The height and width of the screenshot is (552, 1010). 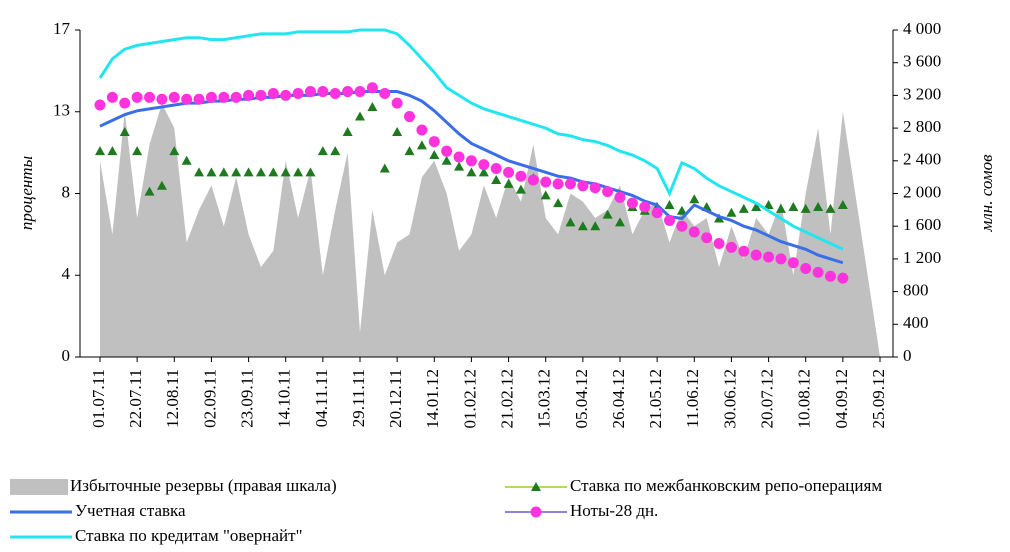 I want to click on x-tick-label: 23.09.11, so click(x=246, y=398).